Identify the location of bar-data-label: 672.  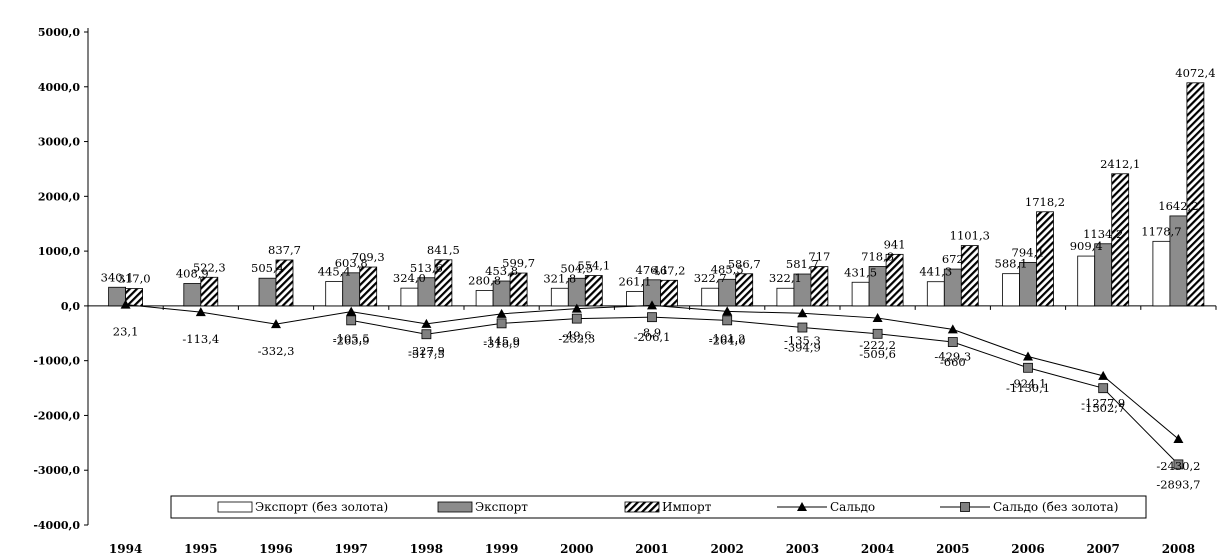
(953, 259).